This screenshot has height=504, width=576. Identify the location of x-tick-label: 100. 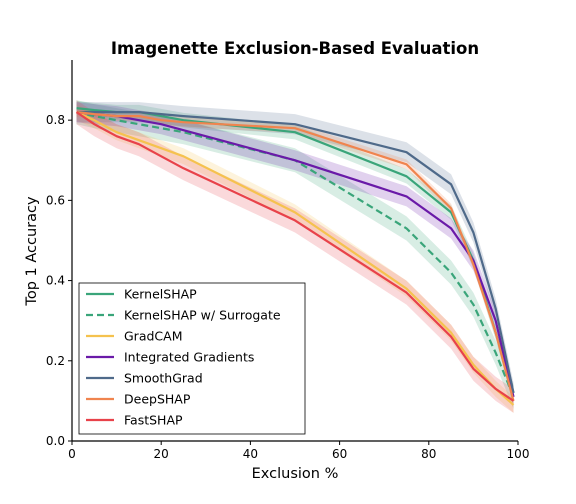
(518, 454).